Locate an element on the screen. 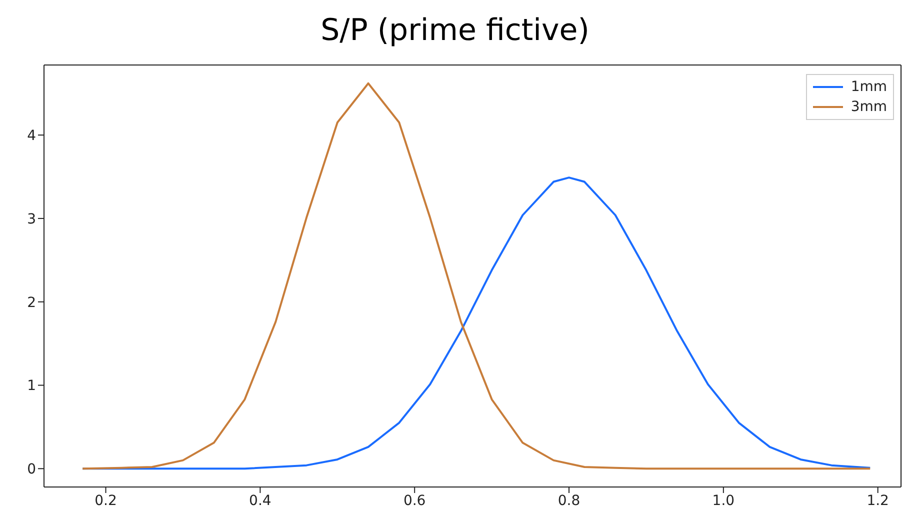  y-tick-label: 1 is located at coordinates (31, 386).